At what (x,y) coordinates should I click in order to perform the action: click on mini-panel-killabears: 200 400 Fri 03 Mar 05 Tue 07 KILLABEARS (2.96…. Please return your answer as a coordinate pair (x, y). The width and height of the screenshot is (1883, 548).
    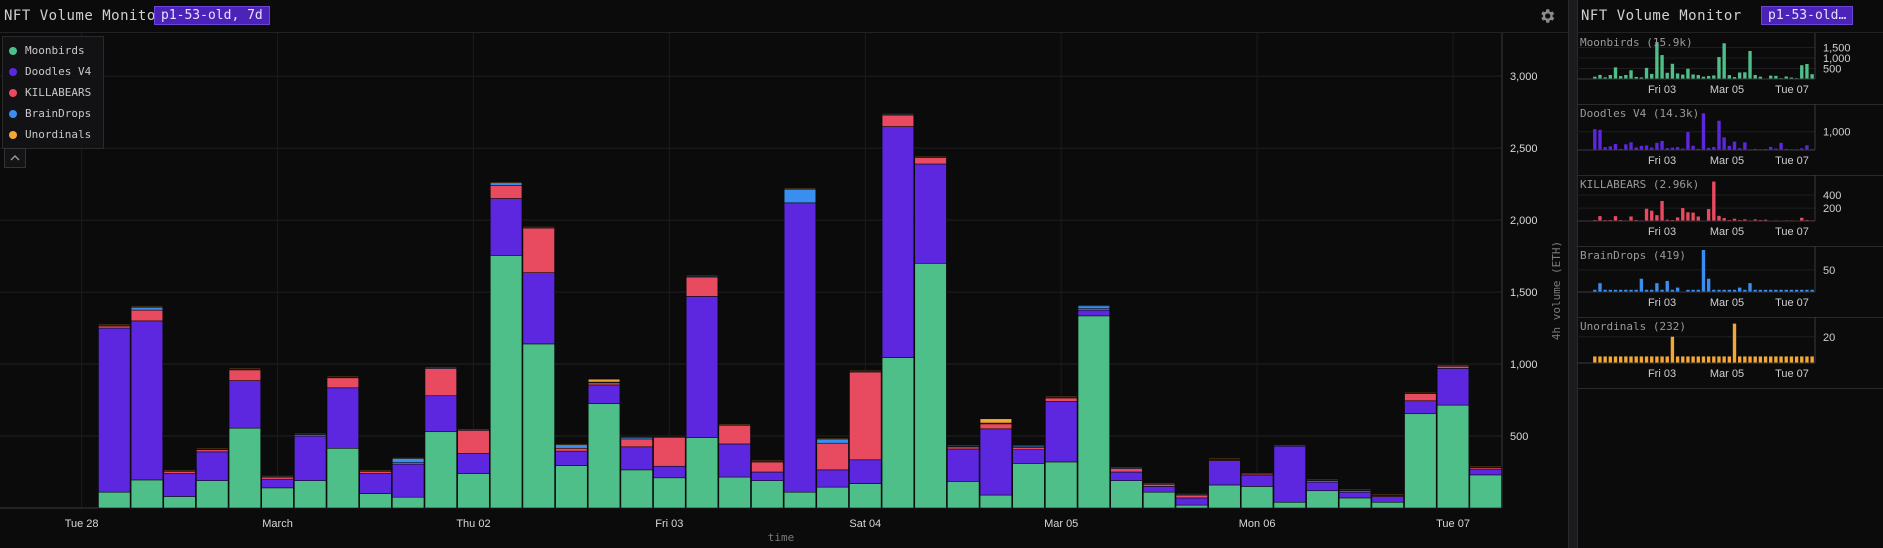
    Looking at the image, I should click on (1730, 211).